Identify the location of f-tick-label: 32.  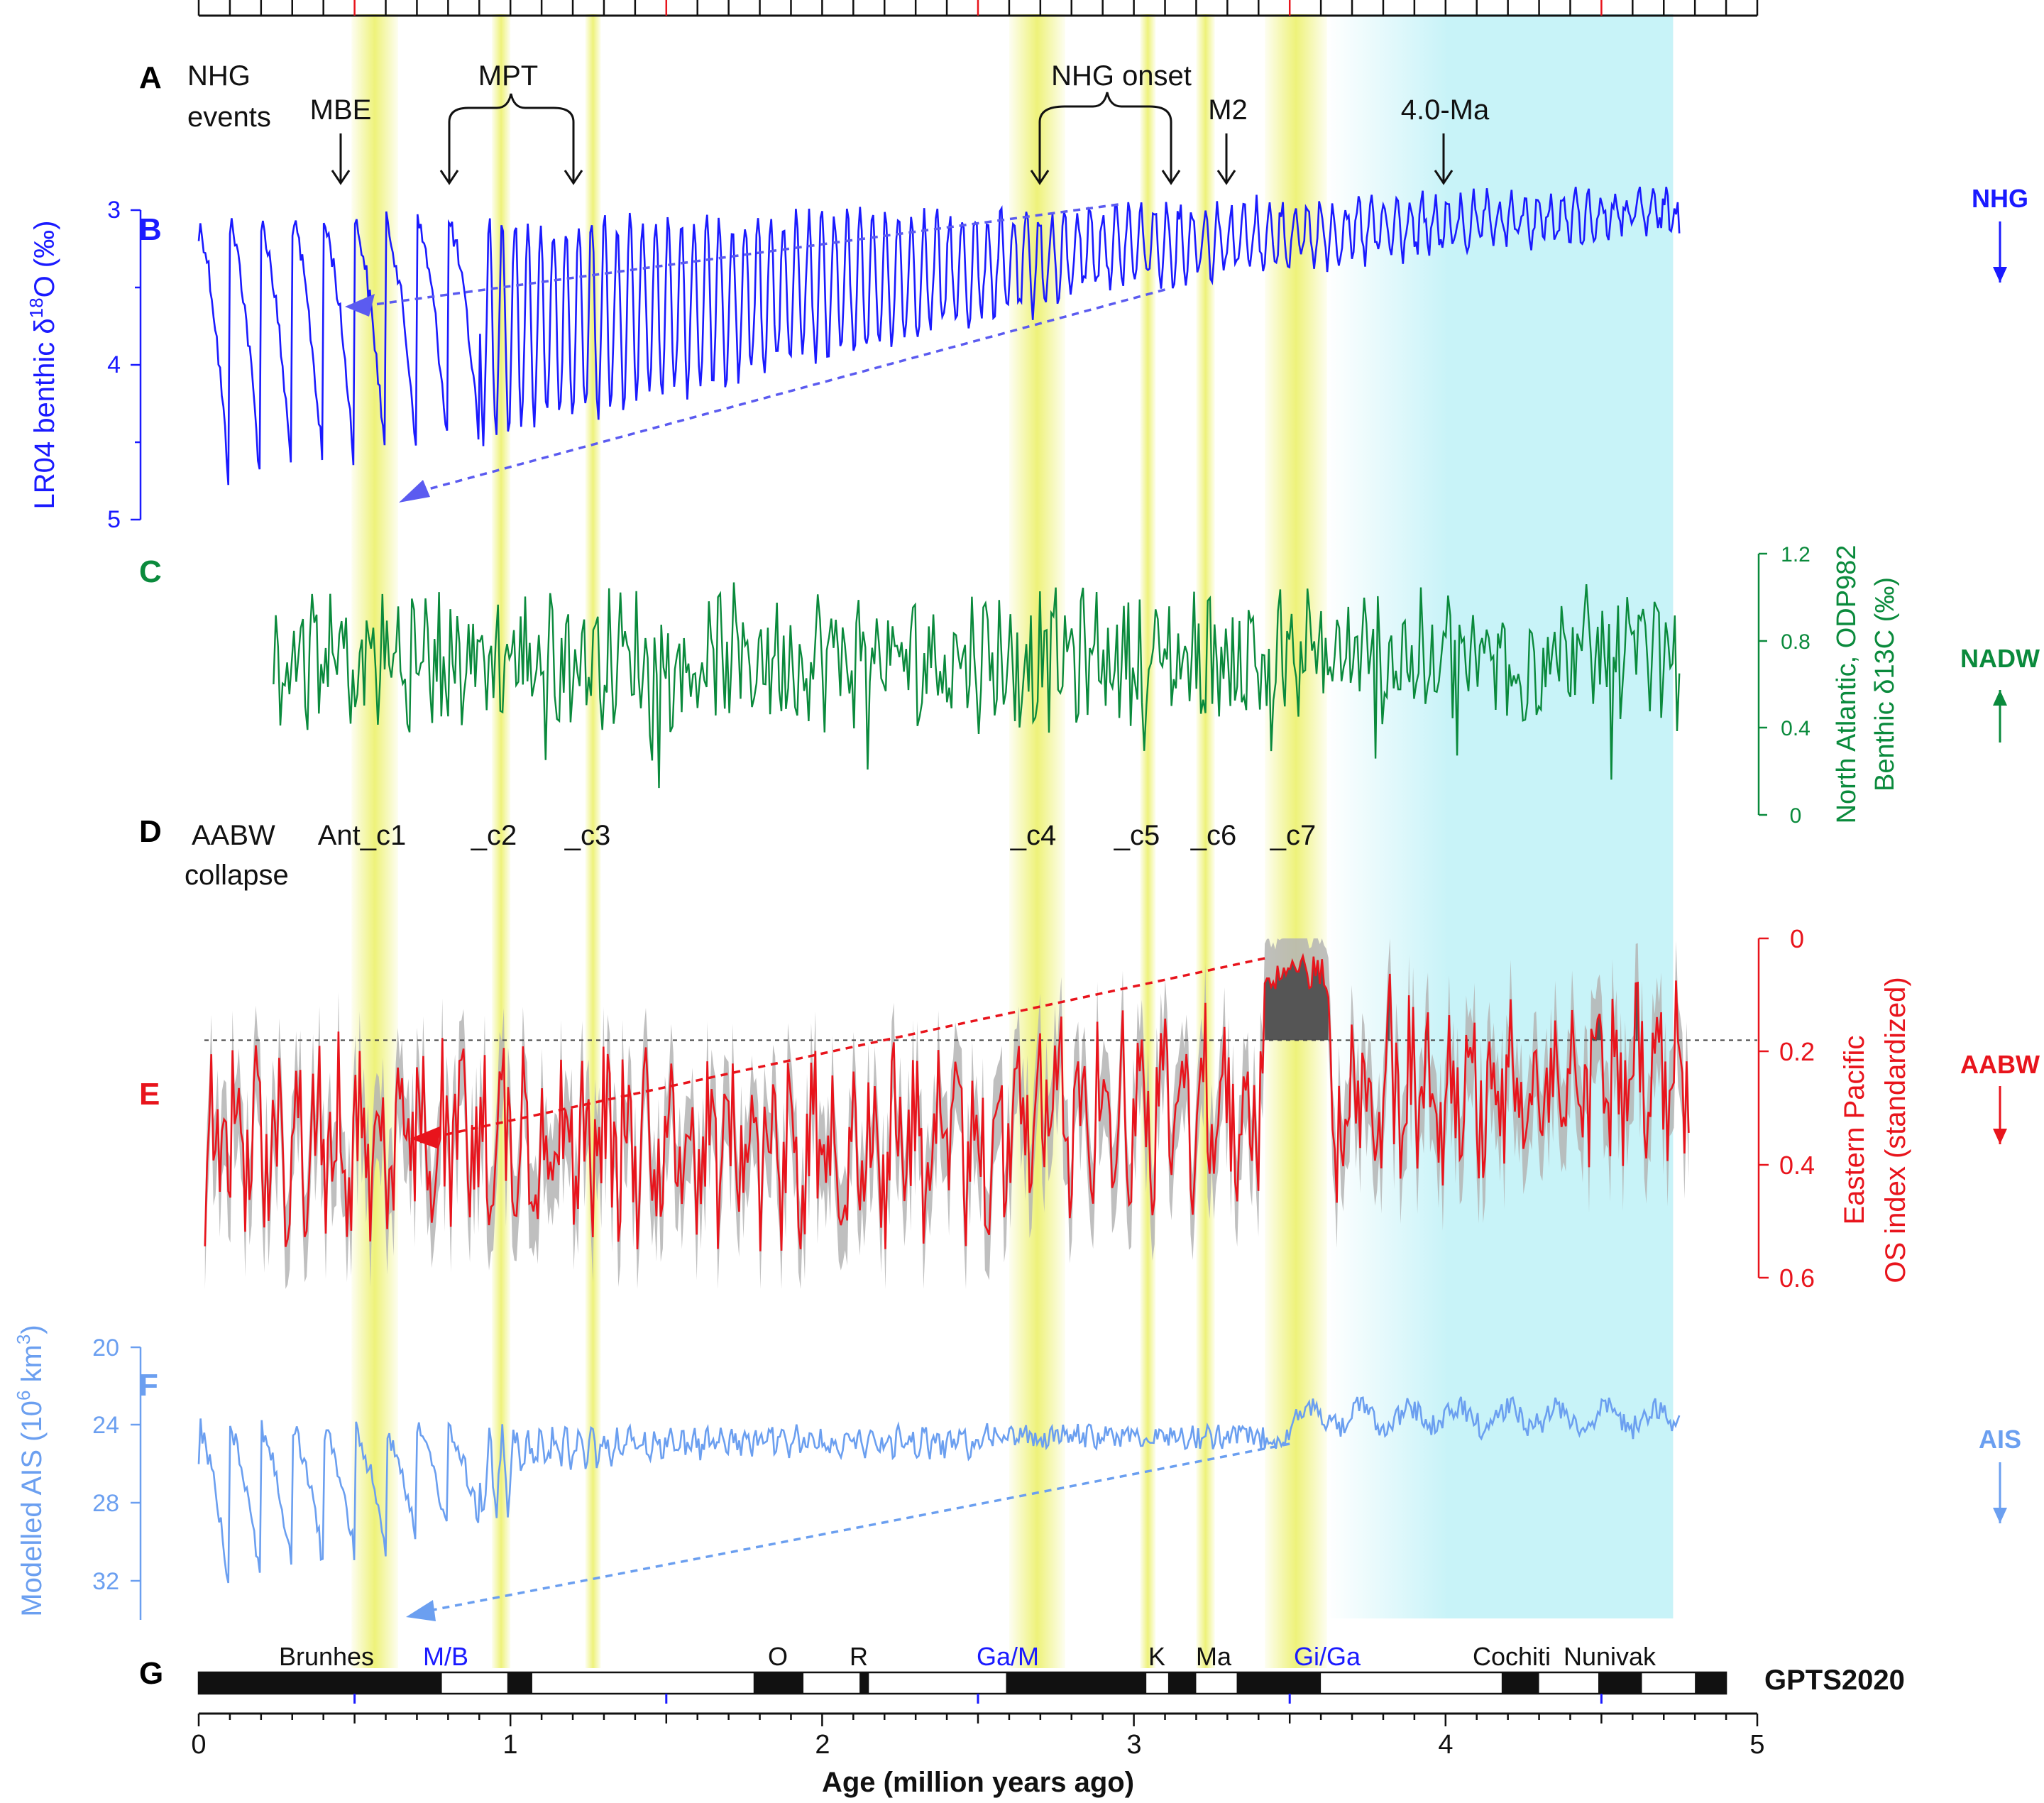
(105, 1582).